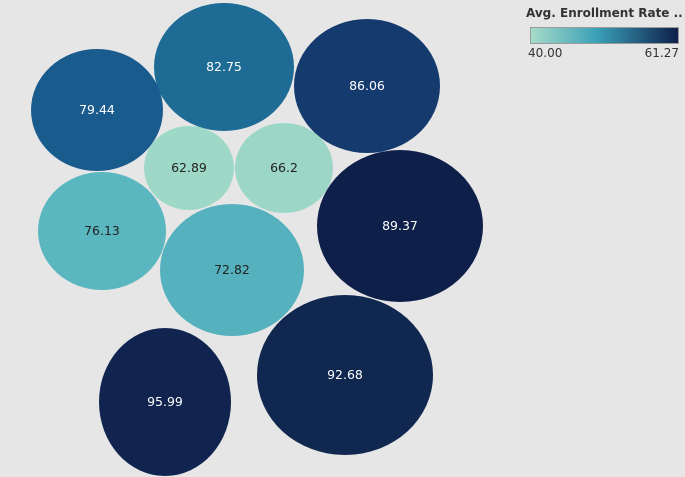 This screenshot has height=477, width=685. I want to click on color-legend: Avg. Enrollment Rate .. 40.00 61.27, so click(604, 34).